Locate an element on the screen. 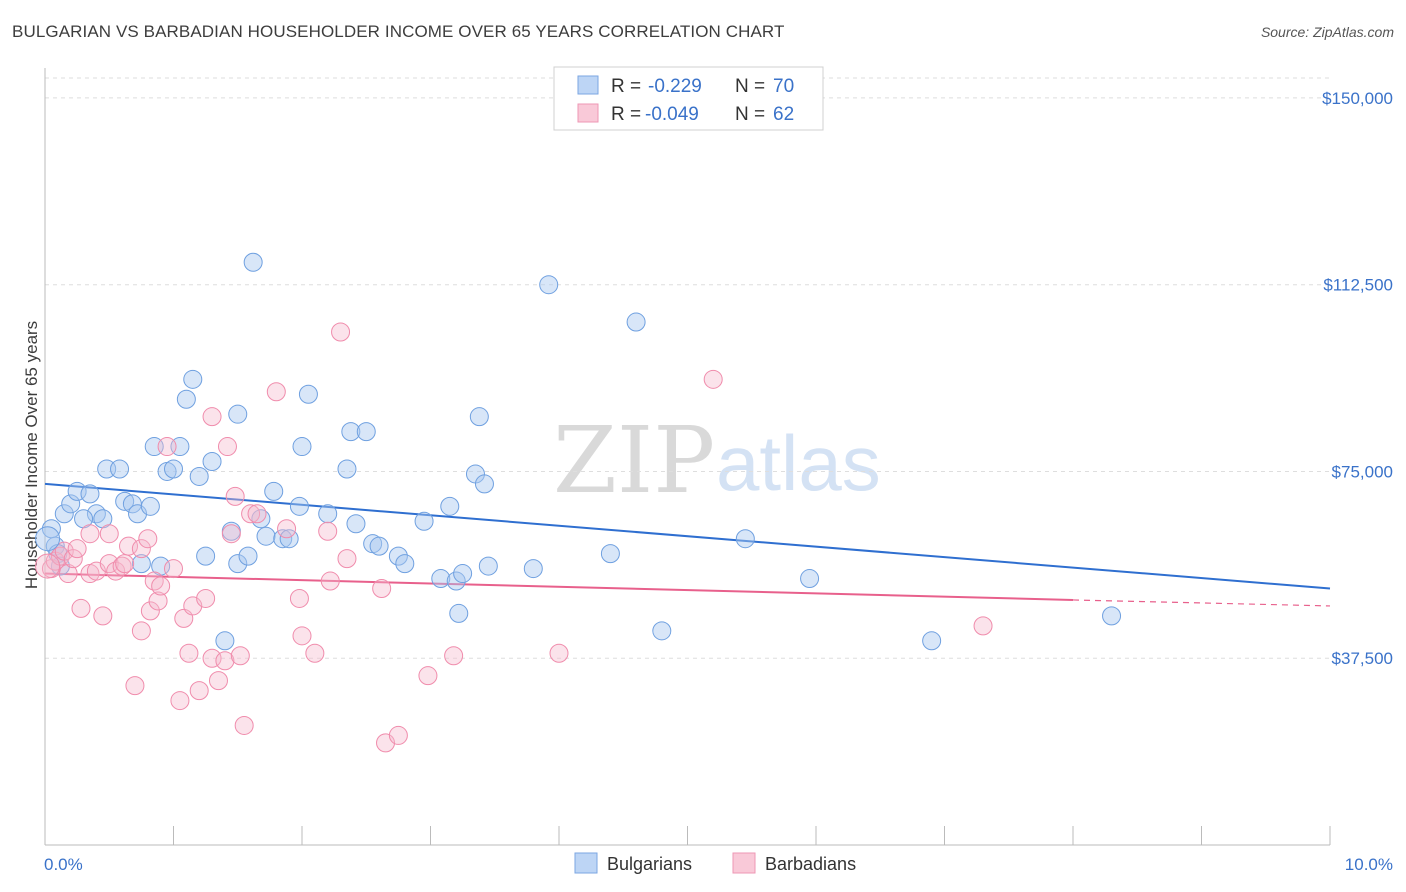 The width and height of the screenshot is (1406, 892). legend-r-label-2: R = is located at coordinates (626, 114).